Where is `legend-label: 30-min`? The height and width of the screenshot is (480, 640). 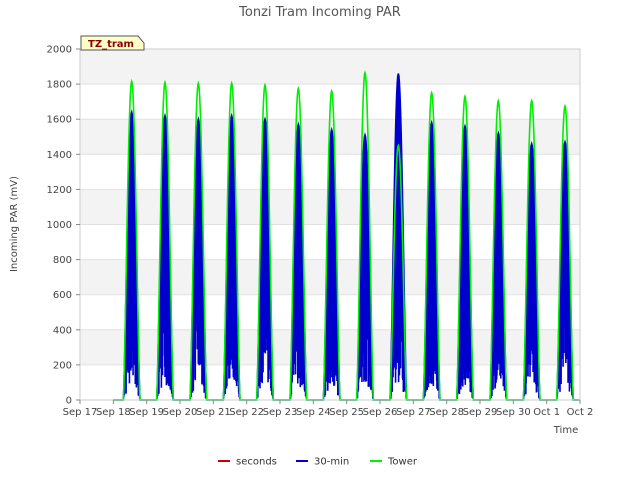 legend-label: 30-min is located at coordinates (331, 462).